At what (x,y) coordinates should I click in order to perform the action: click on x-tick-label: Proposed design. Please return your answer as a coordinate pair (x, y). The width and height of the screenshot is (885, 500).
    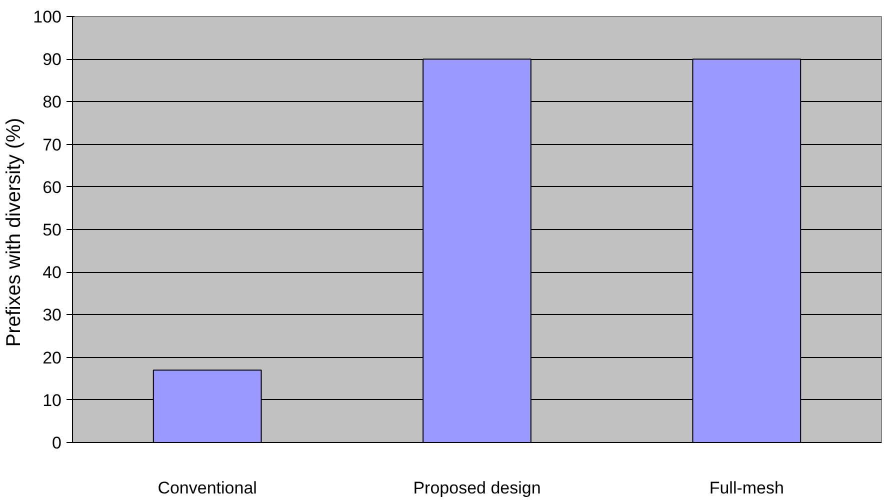
    Looking at the image, I should click on (477, 488).